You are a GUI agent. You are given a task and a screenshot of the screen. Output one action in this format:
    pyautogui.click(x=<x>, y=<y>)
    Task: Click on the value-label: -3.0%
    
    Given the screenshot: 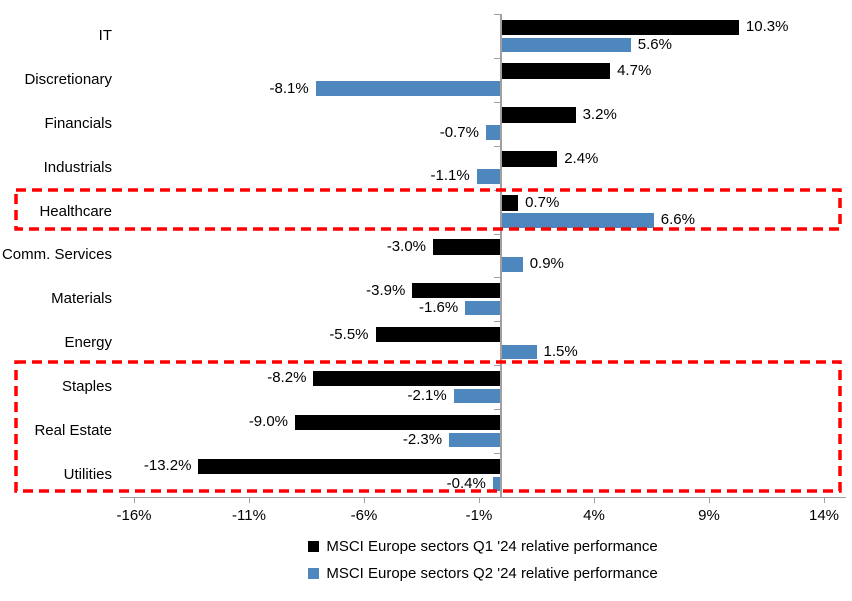 What is the action you would take?
    pyautogui.click(x=406, y=246)
    